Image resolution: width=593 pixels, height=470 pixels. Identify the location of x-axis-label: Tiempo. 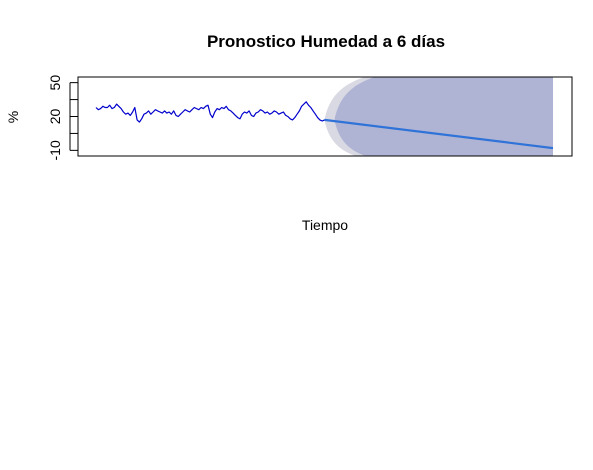
(325, 225).